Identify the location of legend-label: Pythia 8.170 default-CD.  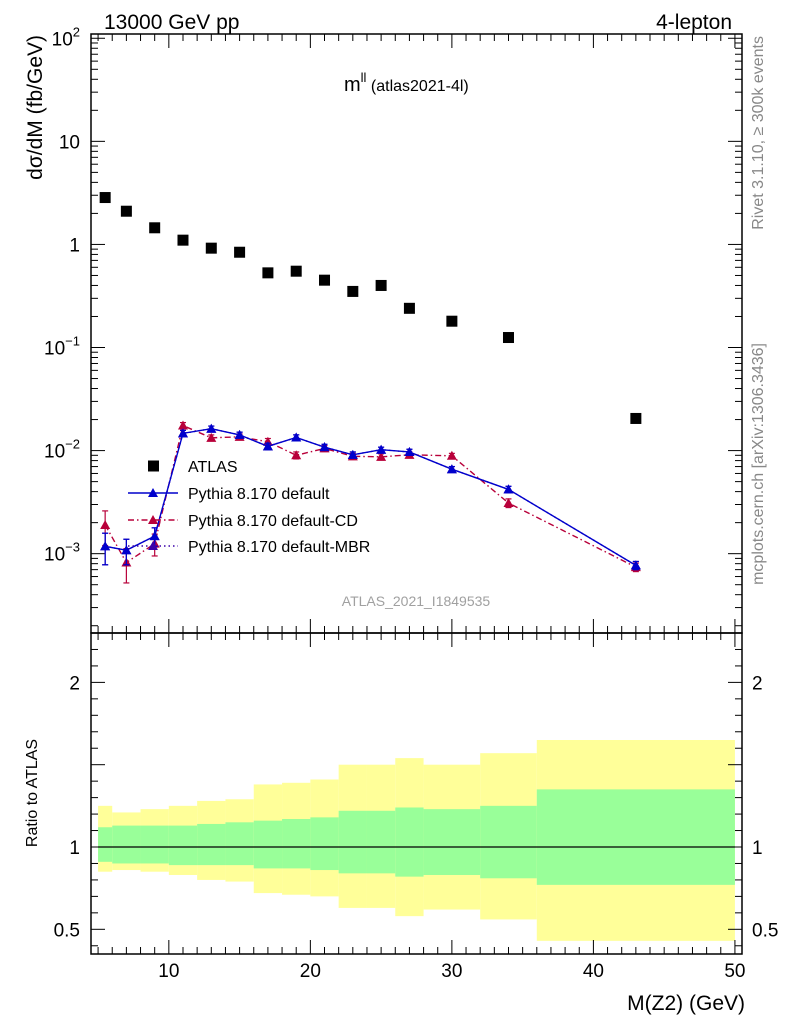
(273, 521).